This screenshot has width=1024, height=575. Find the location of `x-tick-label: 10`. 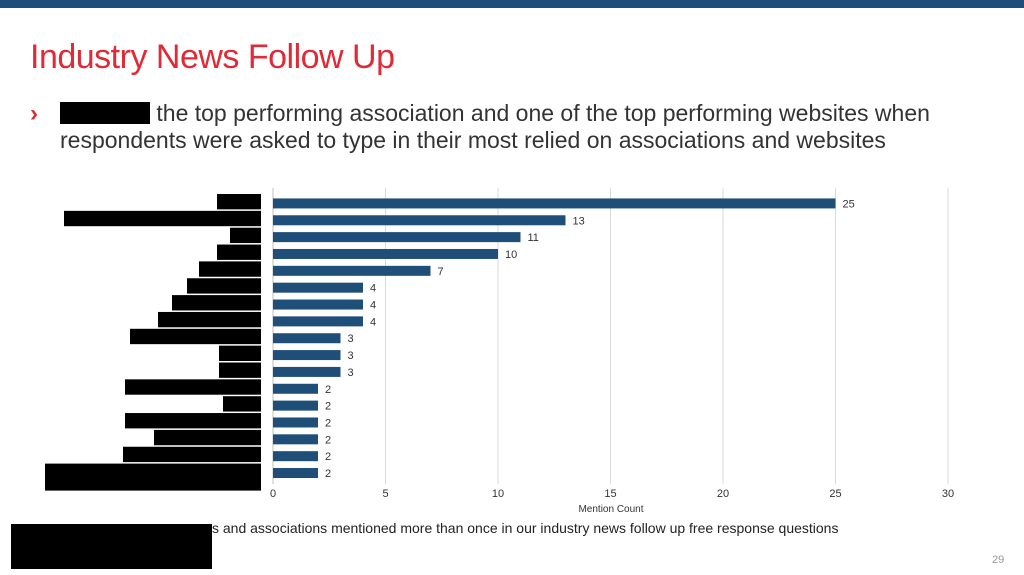

x-tick-label: 10 is located at coordinates (498, 494).